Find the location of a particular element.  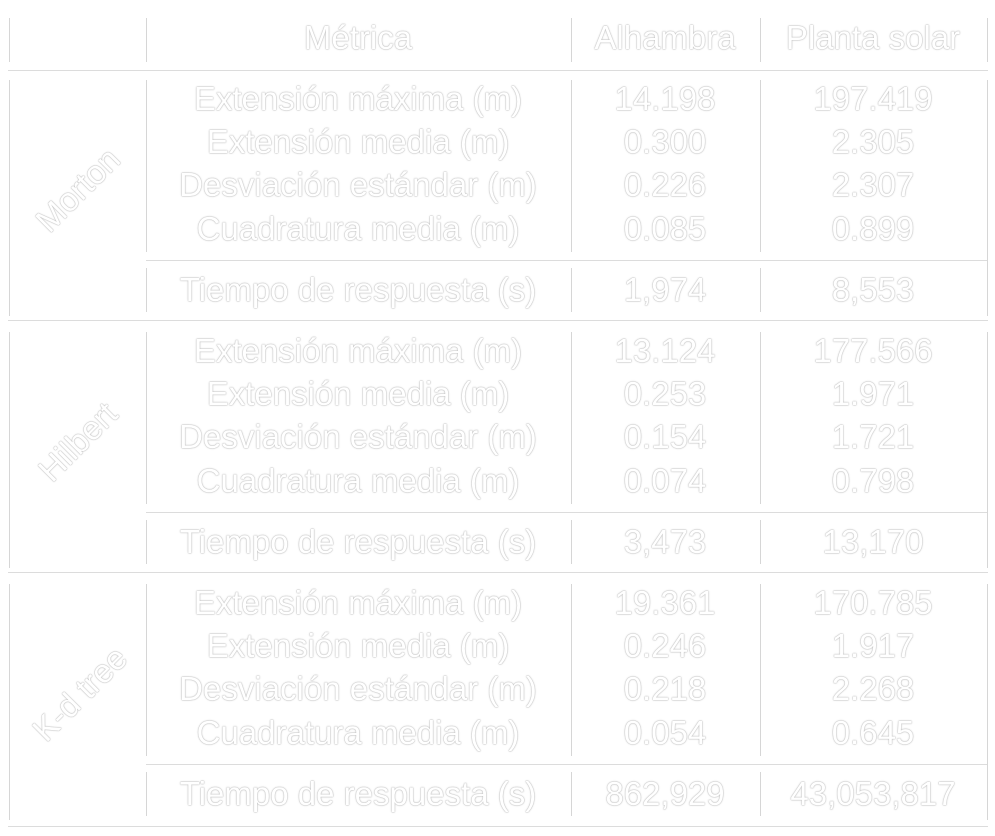

alhambra-value: 19.361 is located at coordinates (665, 602).